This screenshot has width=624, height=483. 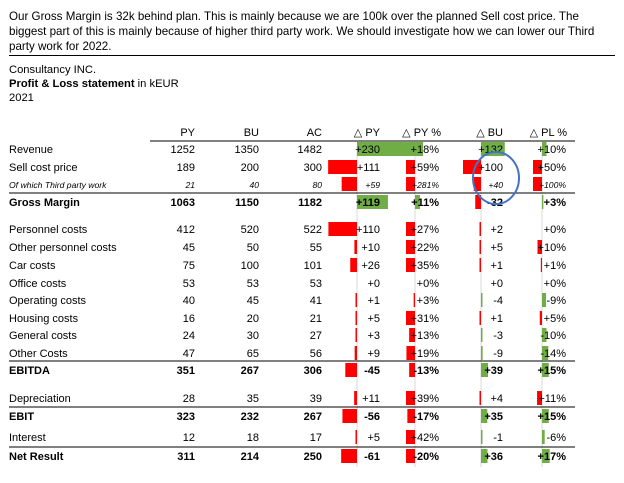 I want to click on value-cell: 101, so click(x=313, y=266).